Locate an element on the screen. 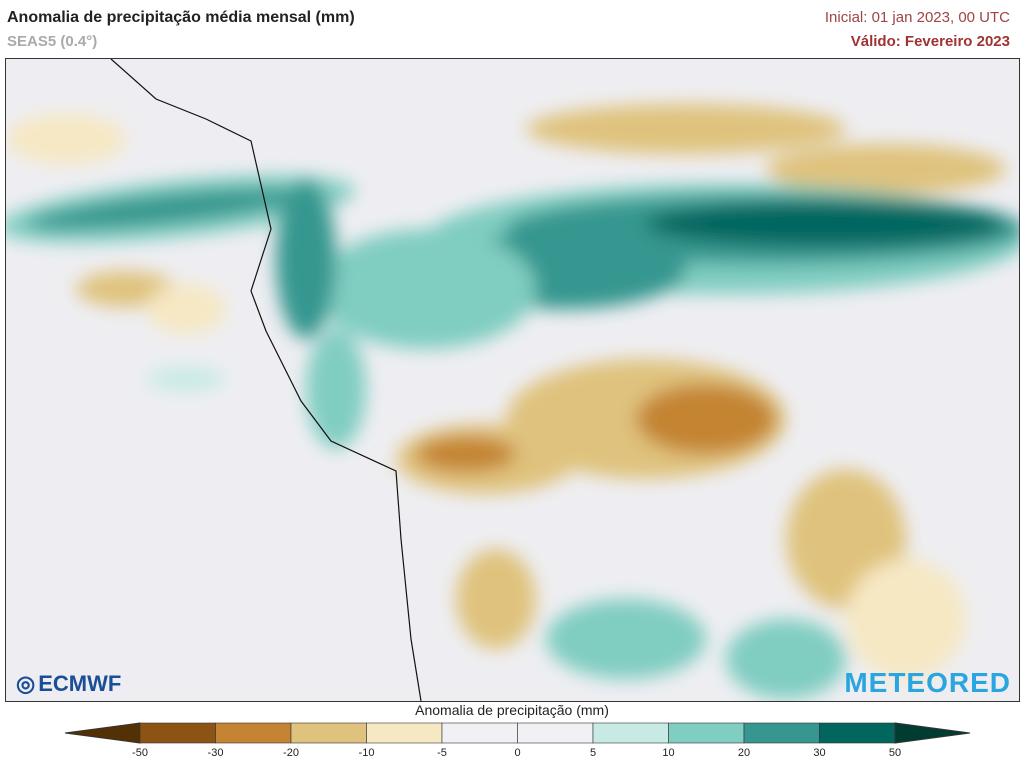  colorbar-tick-label: -20 is located at coordinates (291, 753).